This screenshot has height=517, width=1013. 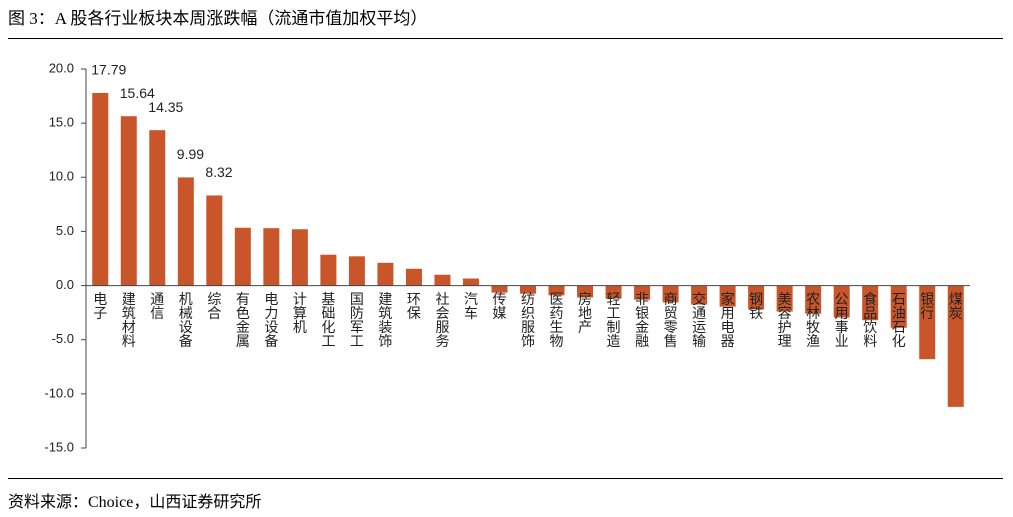 What do you see at coordinates (671, 320) in the screenshot?
I see `x-tick-label: 商贸零售` at bounding box center [671, 320].